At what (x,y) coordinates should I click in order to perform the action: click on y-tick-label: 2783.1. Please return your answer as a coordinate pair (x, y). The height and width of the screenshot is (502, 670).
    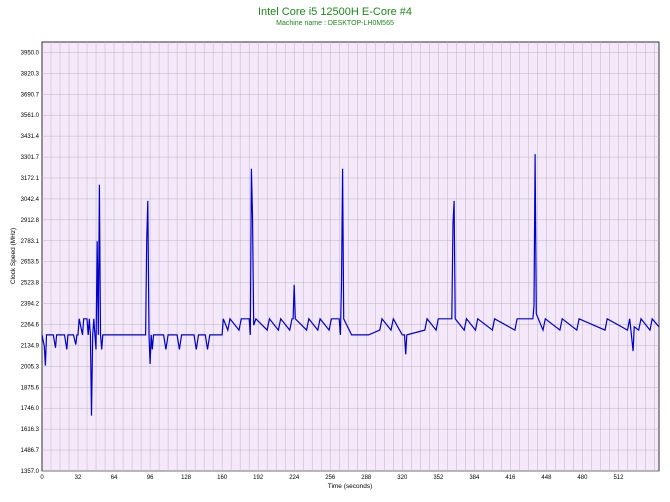
    Looking at the image, I should click on (30, 242).